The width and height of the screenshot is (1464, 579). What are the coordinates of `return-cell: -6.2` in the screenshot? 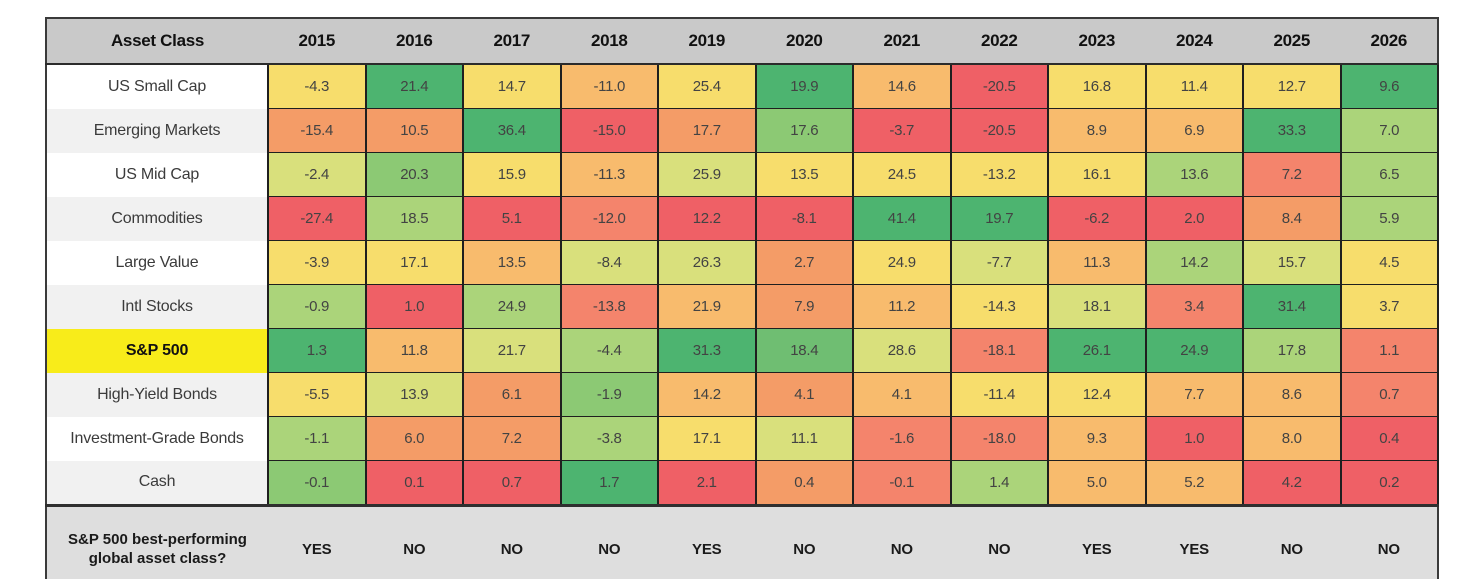 It's located at (1097, 218).